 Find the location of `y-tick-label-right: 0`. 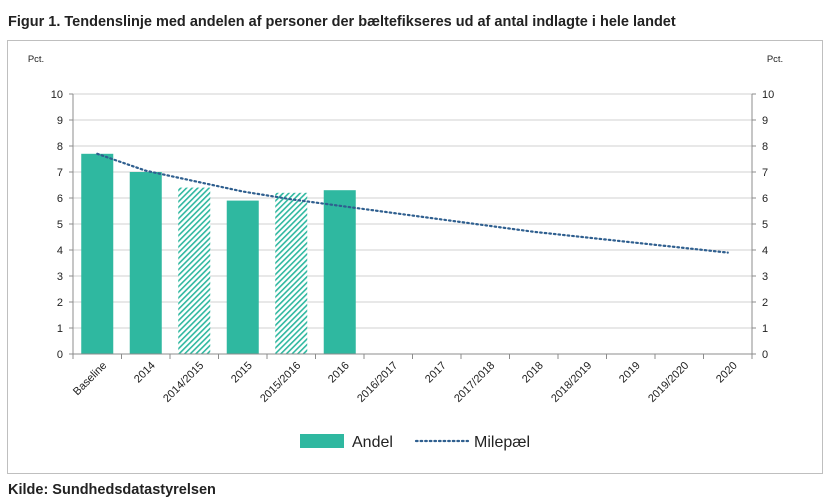

y-tick-label-right: 0 is located at coordinates (765, 355).